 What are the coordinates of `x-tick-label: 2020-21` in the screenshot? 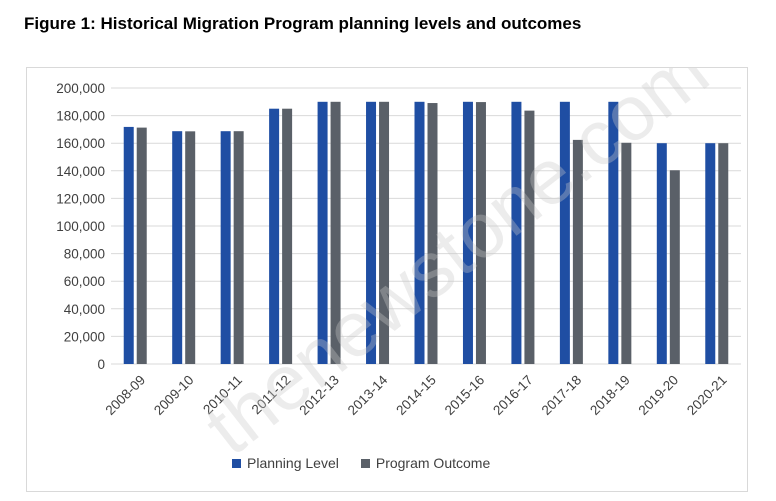 It's located at (707, 395).